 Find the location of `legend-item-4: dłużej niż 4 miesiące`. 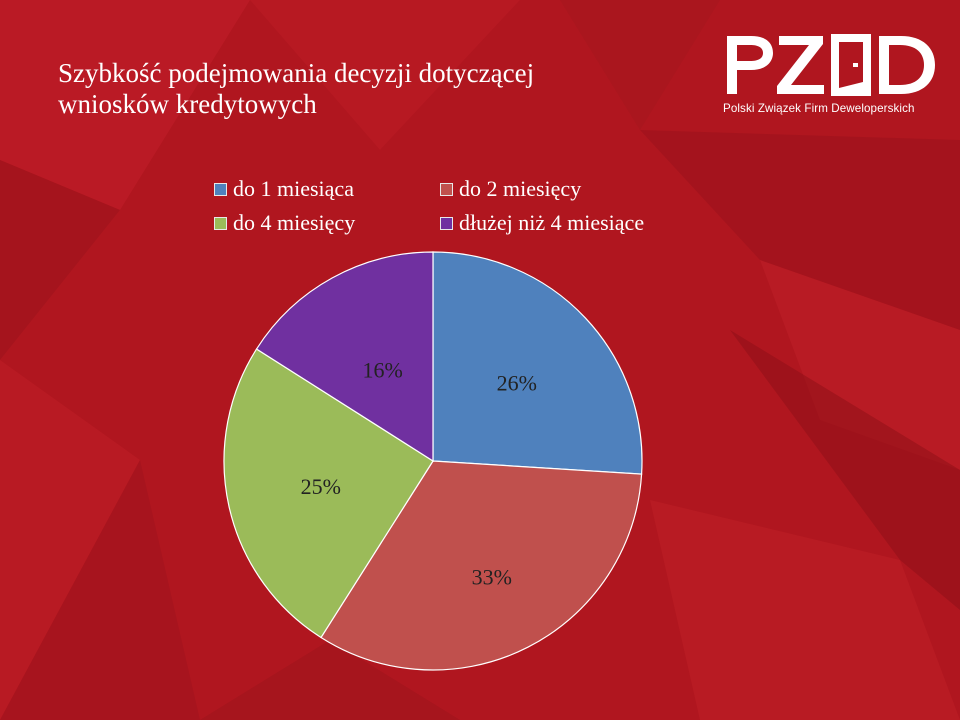

legend-item-4: dłużej niż 4 miesiące is located at coordinates (542, 223).